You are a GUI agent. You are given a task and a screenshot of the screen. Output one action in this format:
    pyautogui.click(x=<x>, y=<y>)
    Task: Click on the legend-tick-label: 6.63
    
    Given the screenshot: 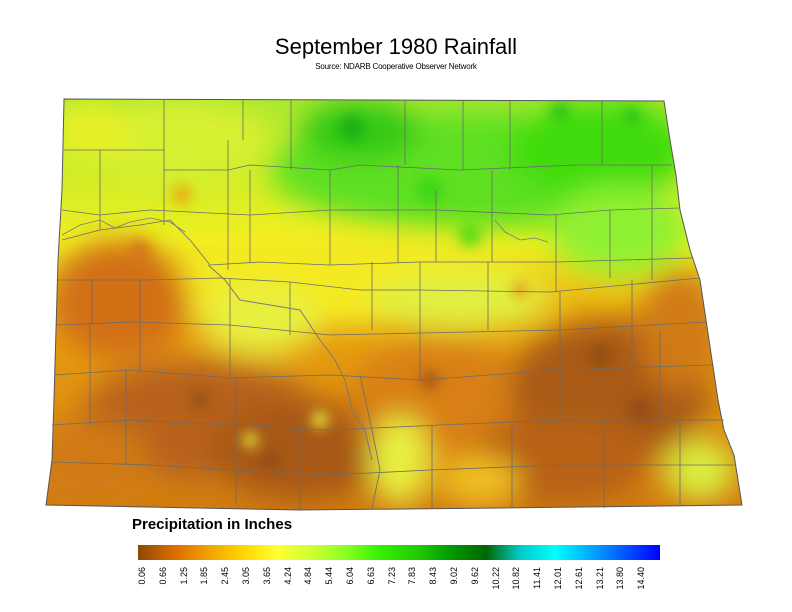 What is the action you would take?
    pyautogui.click(x=370, y=576)
    